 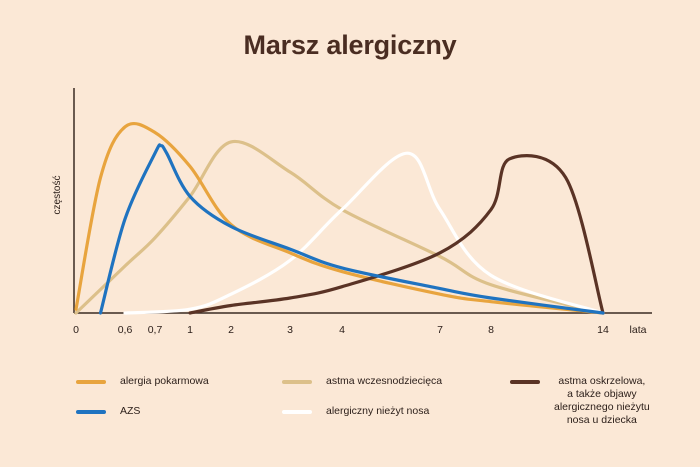 I want to click on legend-label: AZS, so click(x=130, y=411).